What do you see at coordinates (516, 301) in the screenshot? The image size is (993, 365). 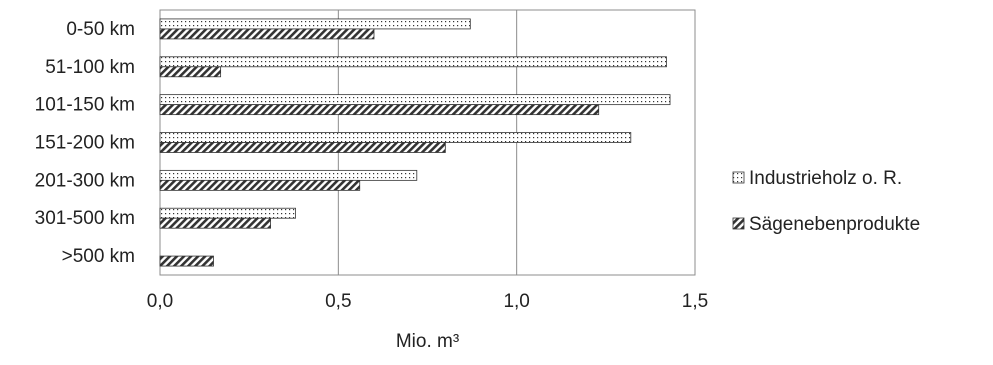 I see `x-tick-label: 1,0` at bounding box center [516, 301].